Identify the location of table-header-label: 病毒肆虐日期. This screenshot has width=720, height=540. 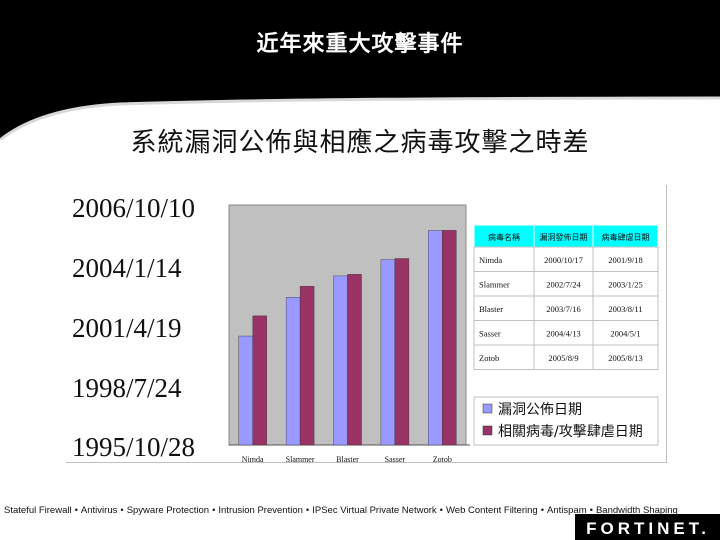
(626, 237).